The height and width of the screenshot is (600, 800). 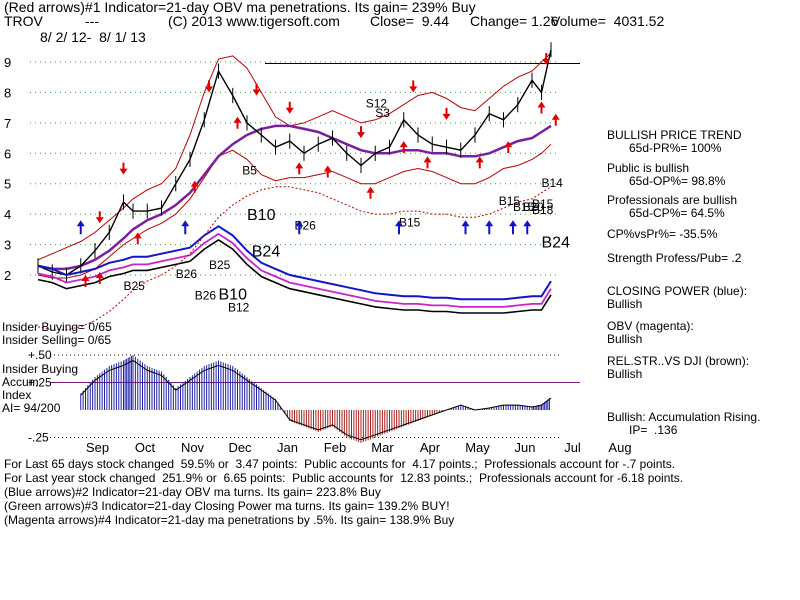 What do you see at coordinates (382, 447) in the screenshot?
I see `x-tick-label: Mar` at bounding box center [382, 447].